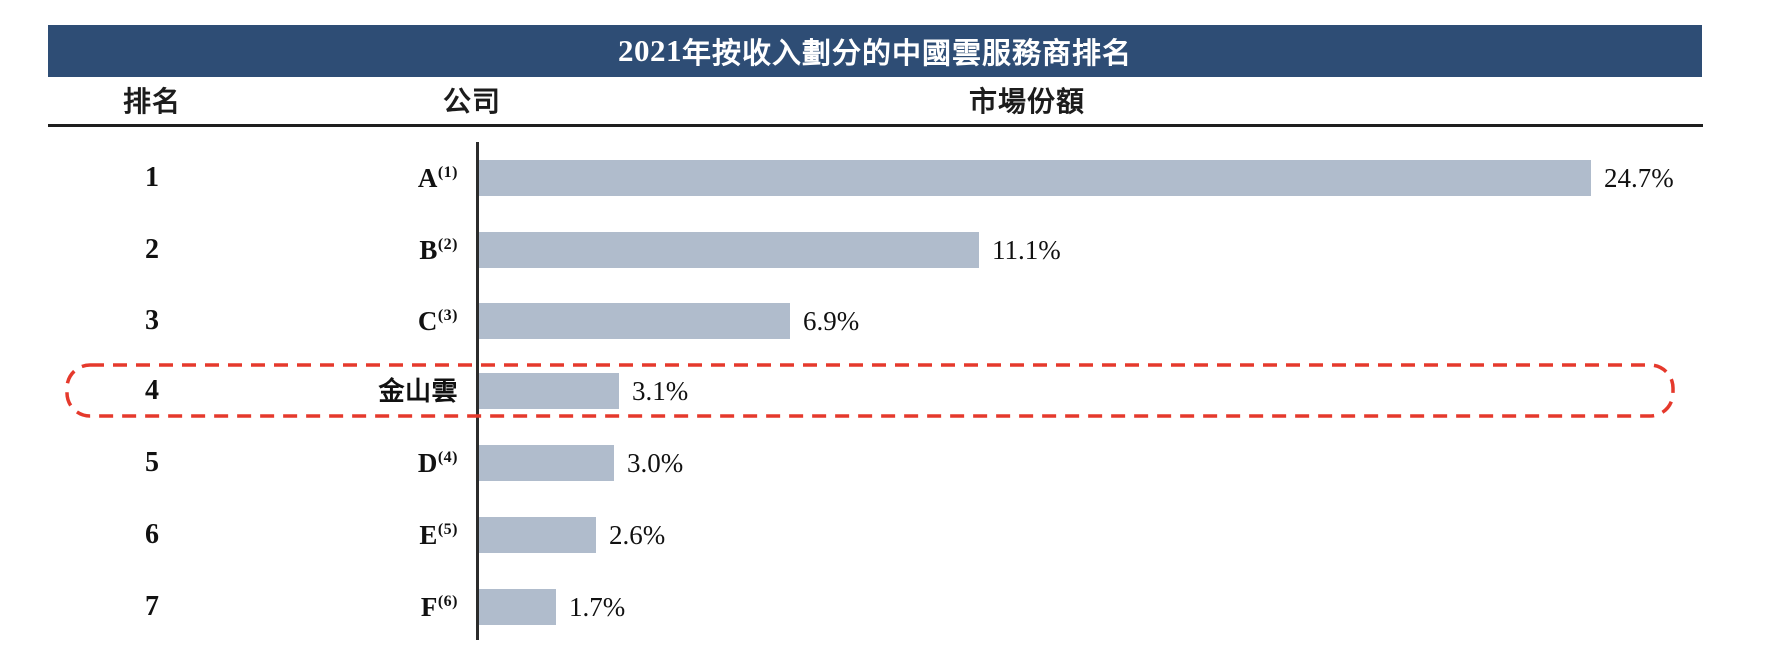 This screenshot has width=1776, height=672. Describe the element at coordinates (875, 125) in the screenshot. I see `header-divider-line` at that location.